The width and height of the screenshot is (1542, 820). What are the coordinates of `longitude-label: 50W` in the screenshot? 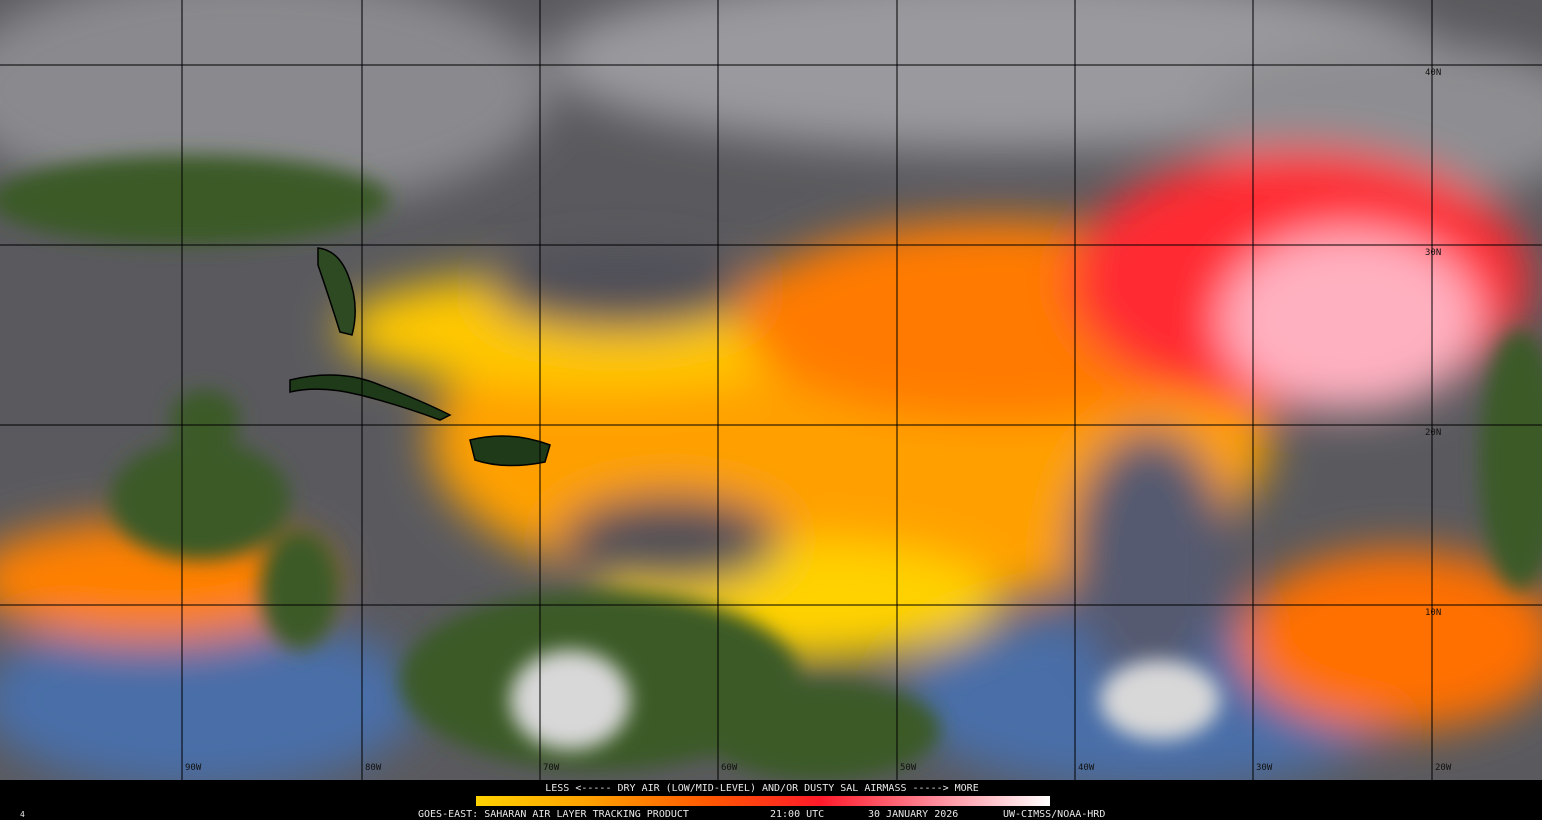 It's located at (908, 768).